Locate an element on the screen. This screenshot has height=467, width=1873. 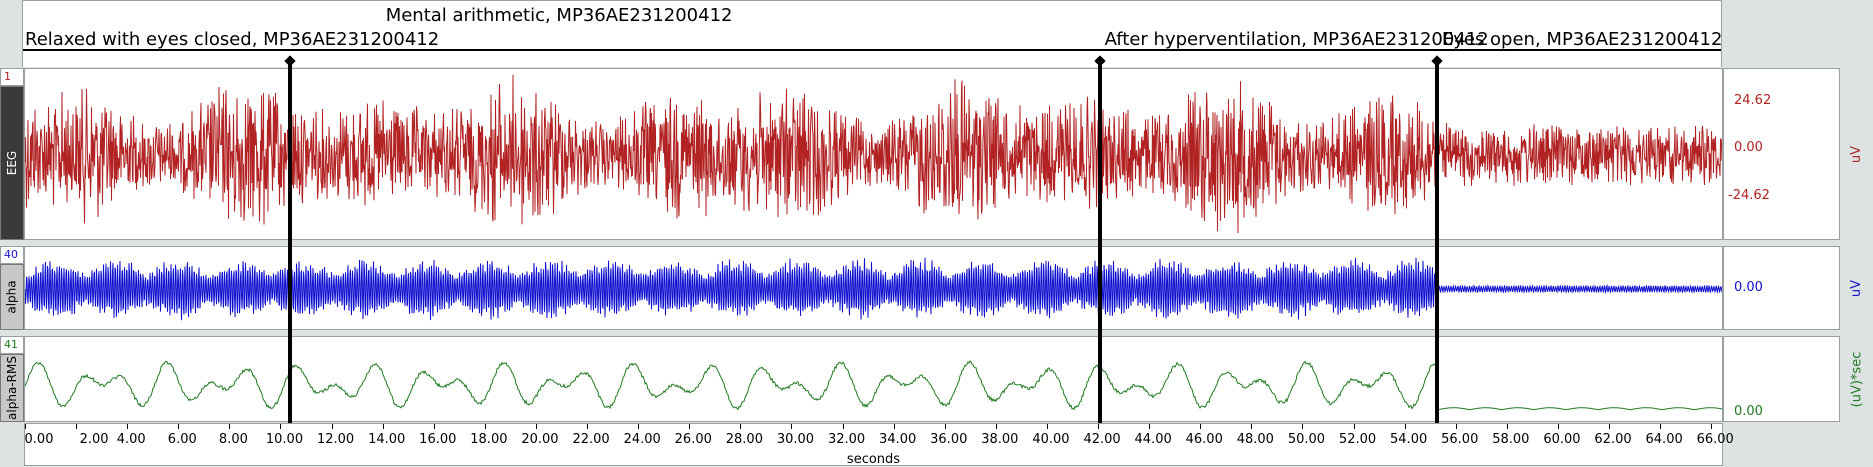
time-tick-label: 34.00 is located at coordinates (898, 439).